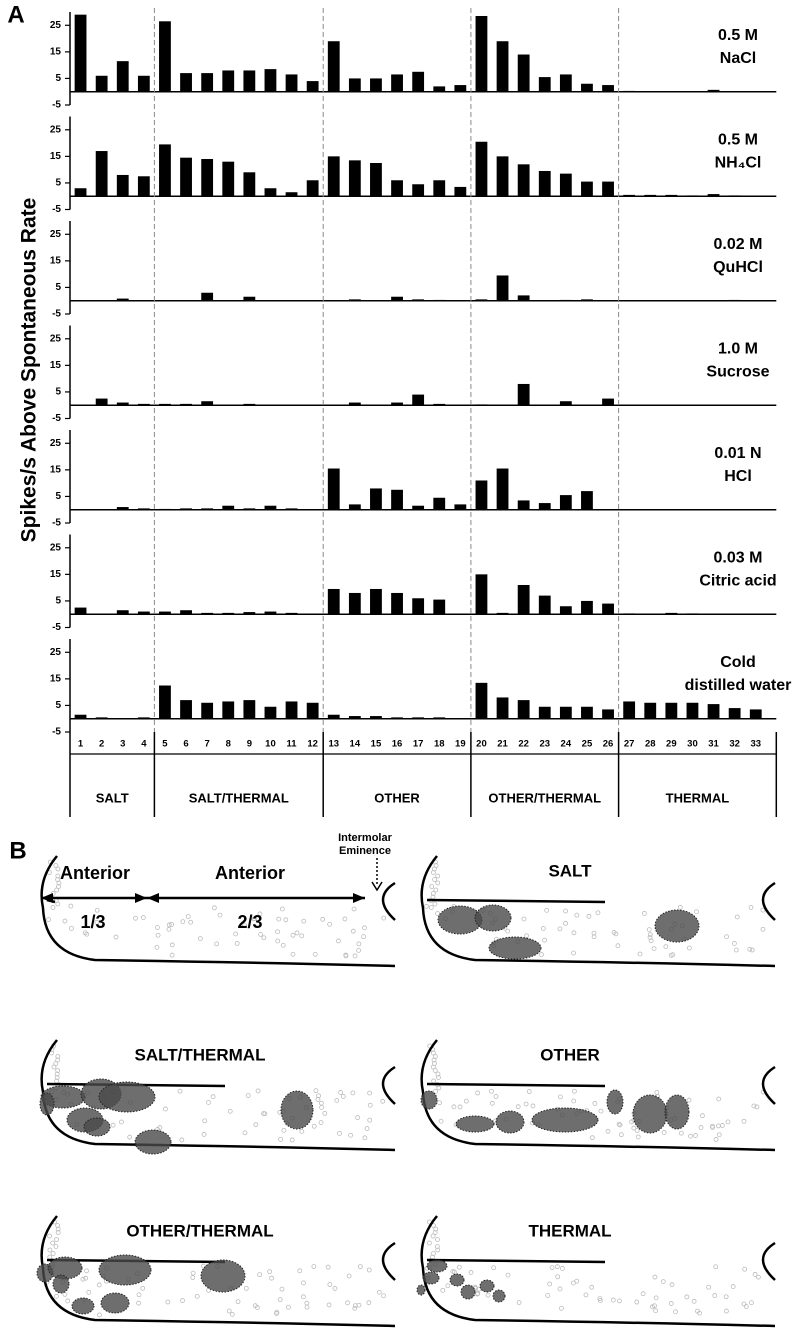 The height and width of the screenshot is (1331, 803). I want to click on panel-title: 0.5 M, so click(738, 140).